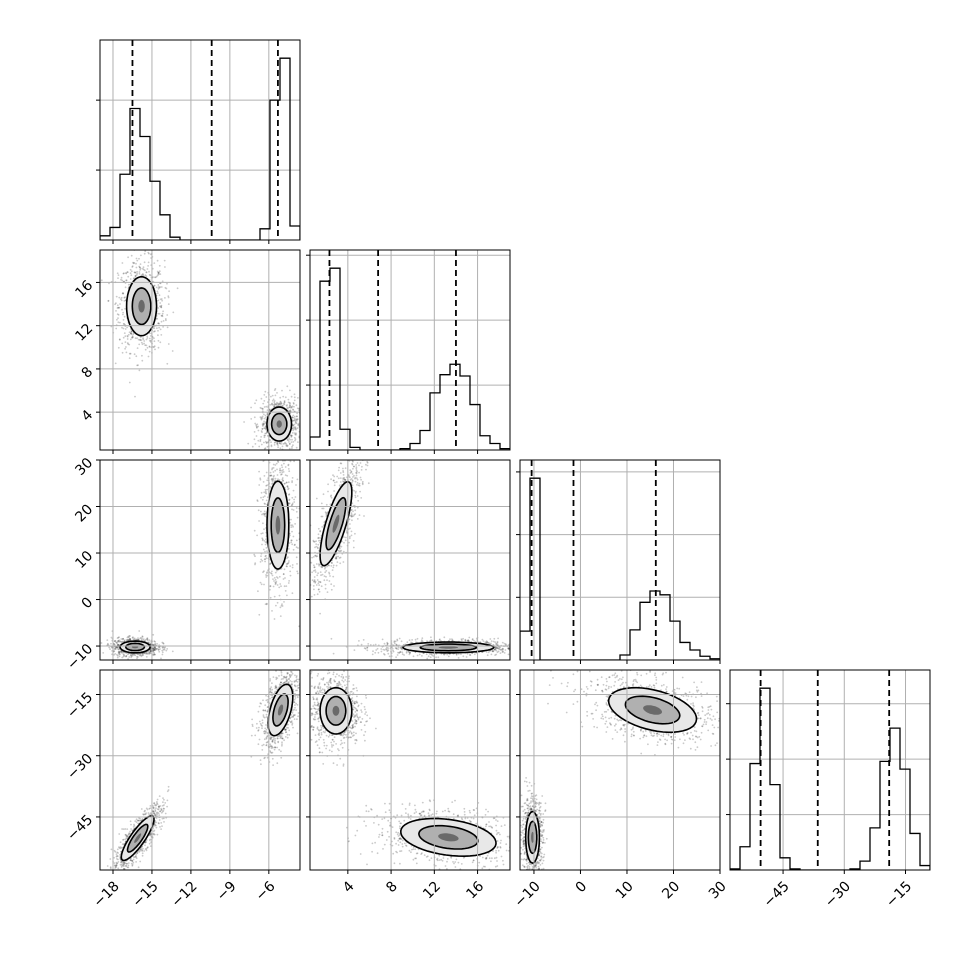  I want to click on density-contour, so click(138, 838).